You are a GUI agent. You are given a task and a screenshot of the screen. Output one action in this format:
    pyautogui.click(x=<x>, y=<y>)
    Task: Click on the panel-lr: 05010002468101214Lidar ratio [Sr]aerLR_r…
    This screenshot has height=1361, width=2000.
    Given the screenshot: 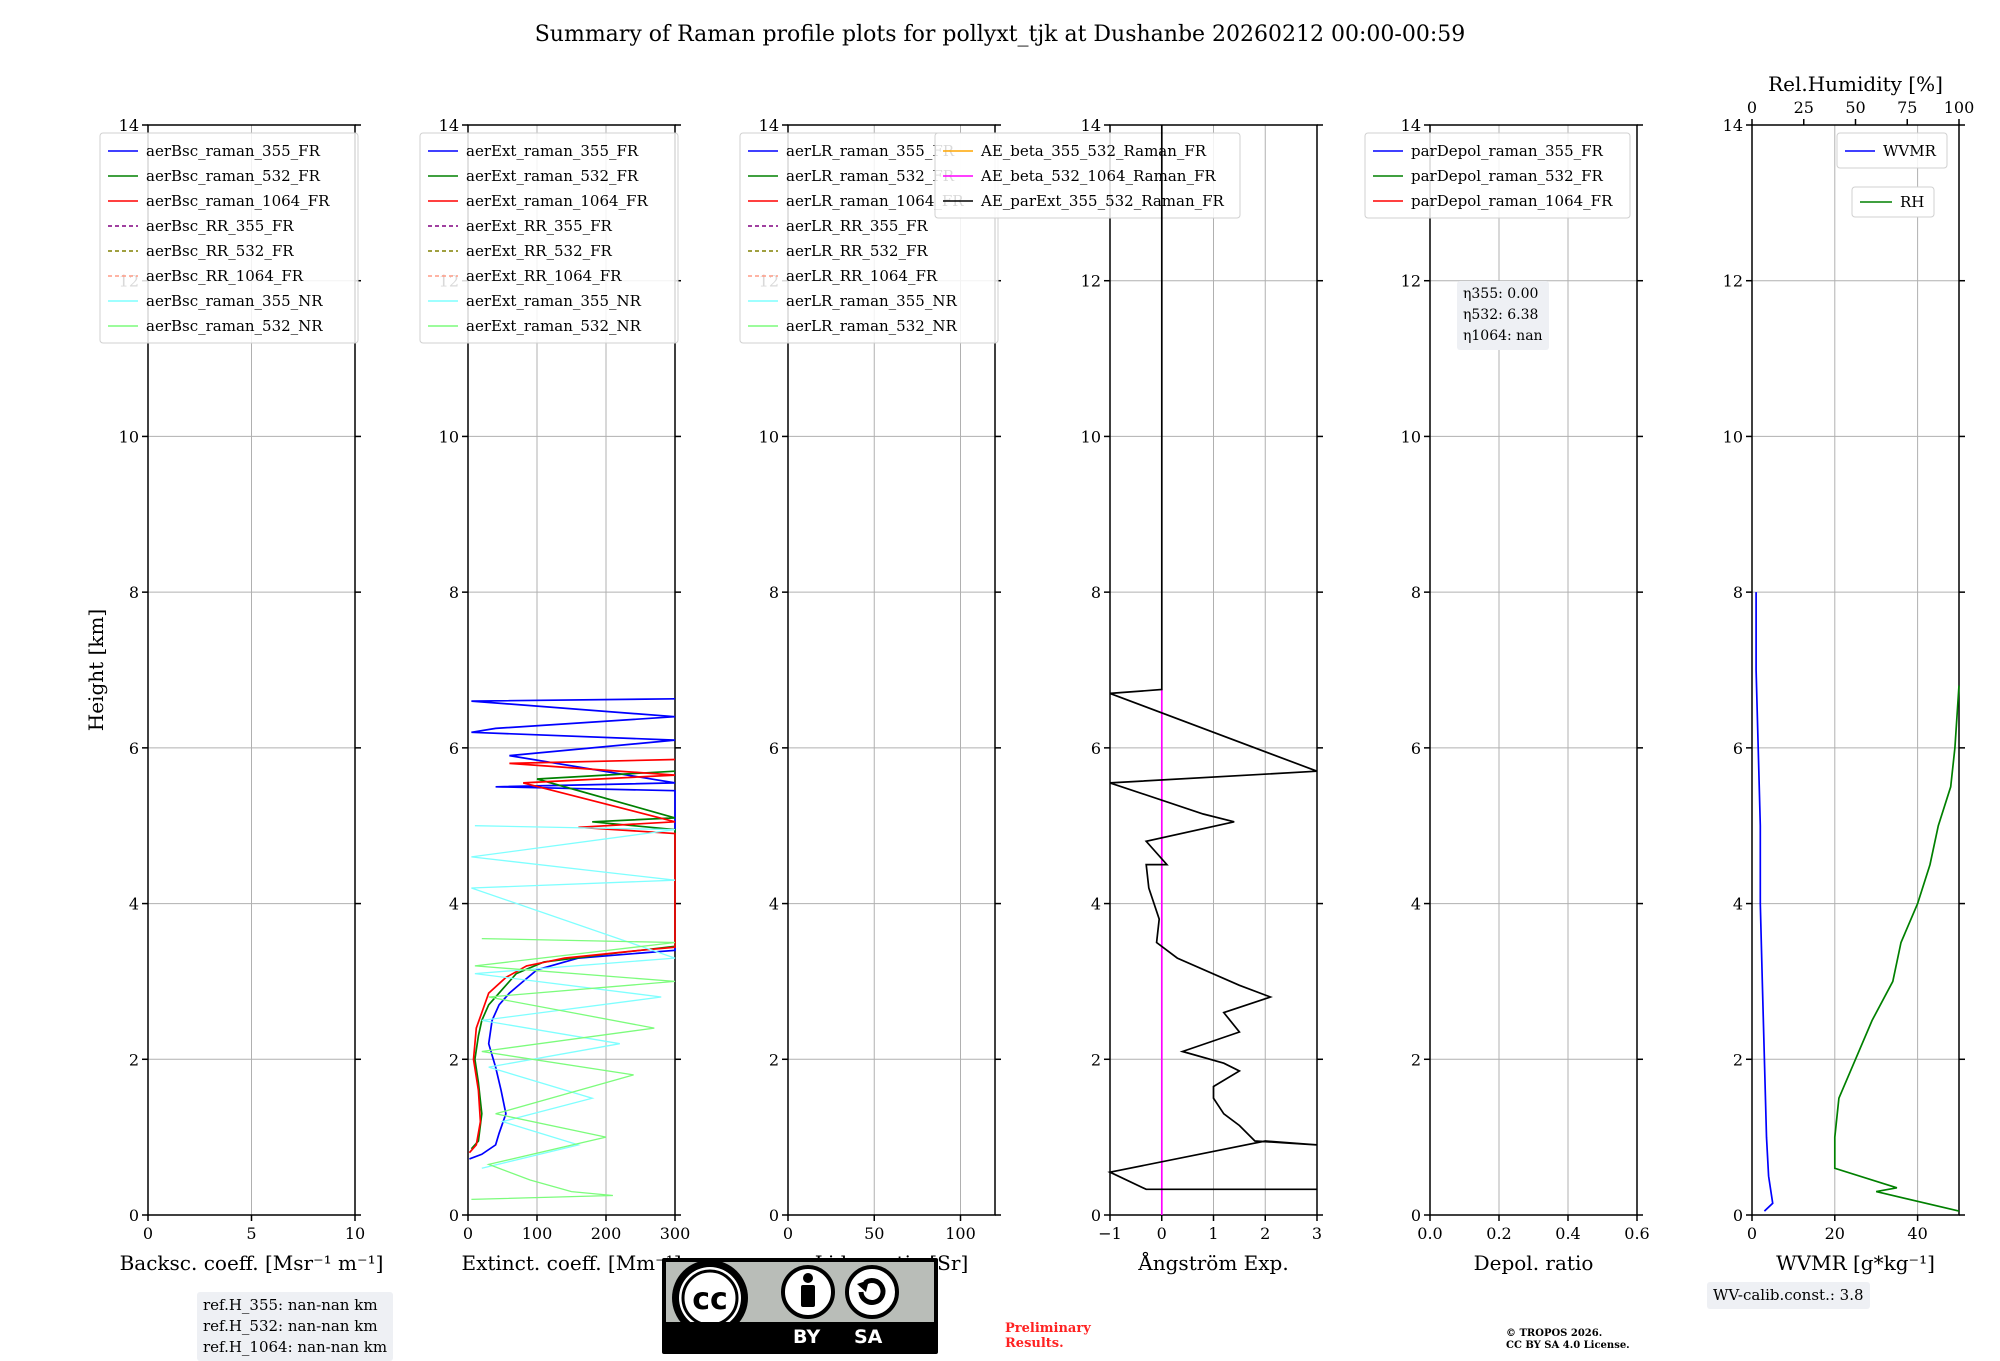 What is the action you would take?
    pyautogui.click(x=870, y=695)
    